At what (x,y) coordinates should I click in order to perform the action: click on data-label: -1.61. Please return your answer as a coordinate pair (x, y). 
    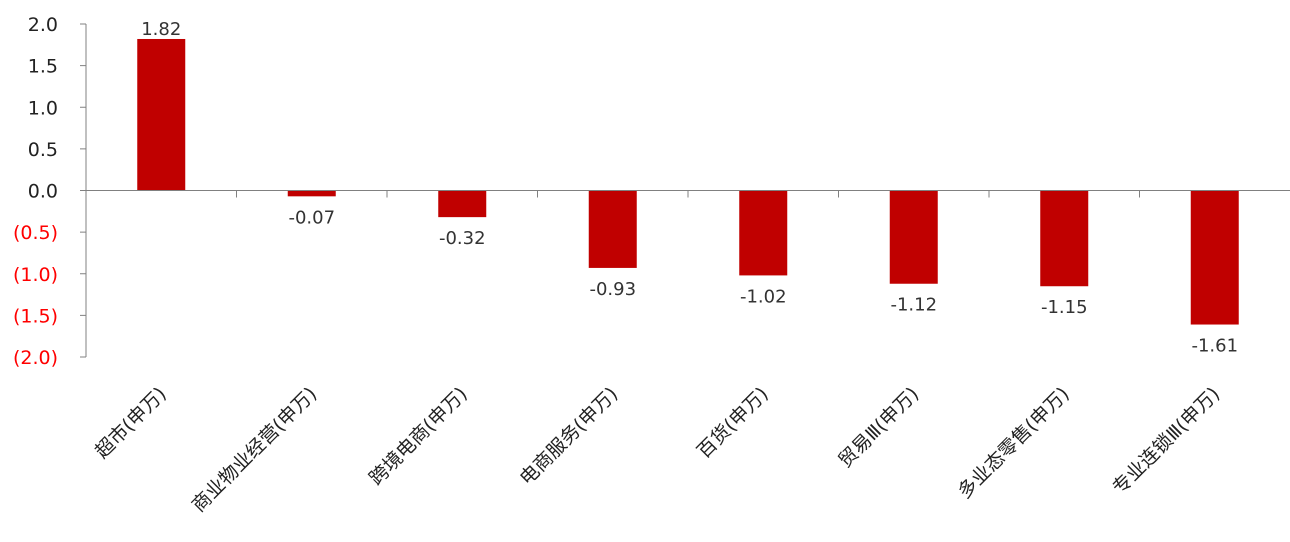
    Looking at the image, I should click on (1214, 346).